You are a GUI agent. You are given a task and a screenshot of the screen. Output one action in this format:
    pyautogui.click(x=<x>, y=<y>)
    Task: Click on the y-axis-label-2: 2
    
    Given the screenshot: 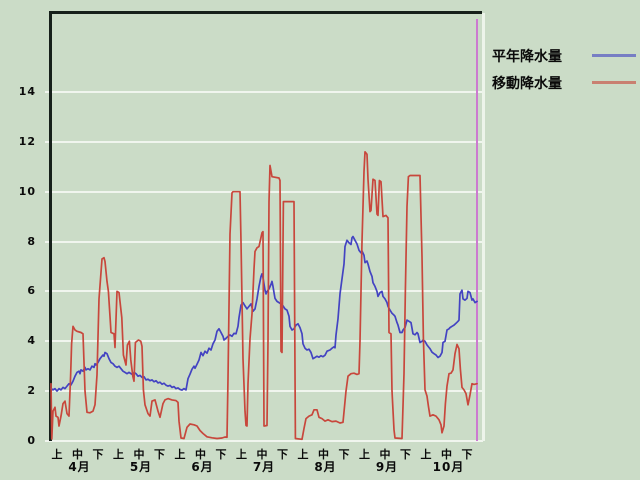 What is the action you would take?
    pyautogui.click(x=31, y=391)
    